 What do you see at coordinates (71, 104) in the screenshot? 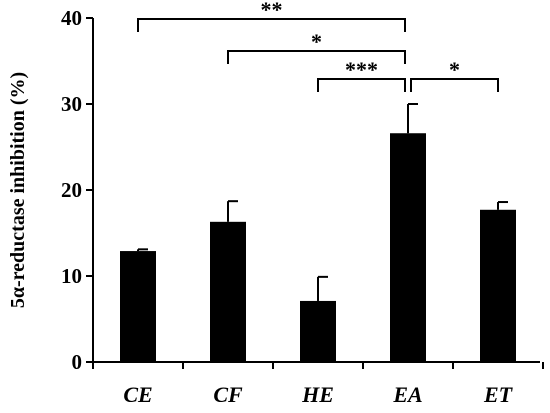
I see `y-tick-label: 30` at bounding box center [71, 104].